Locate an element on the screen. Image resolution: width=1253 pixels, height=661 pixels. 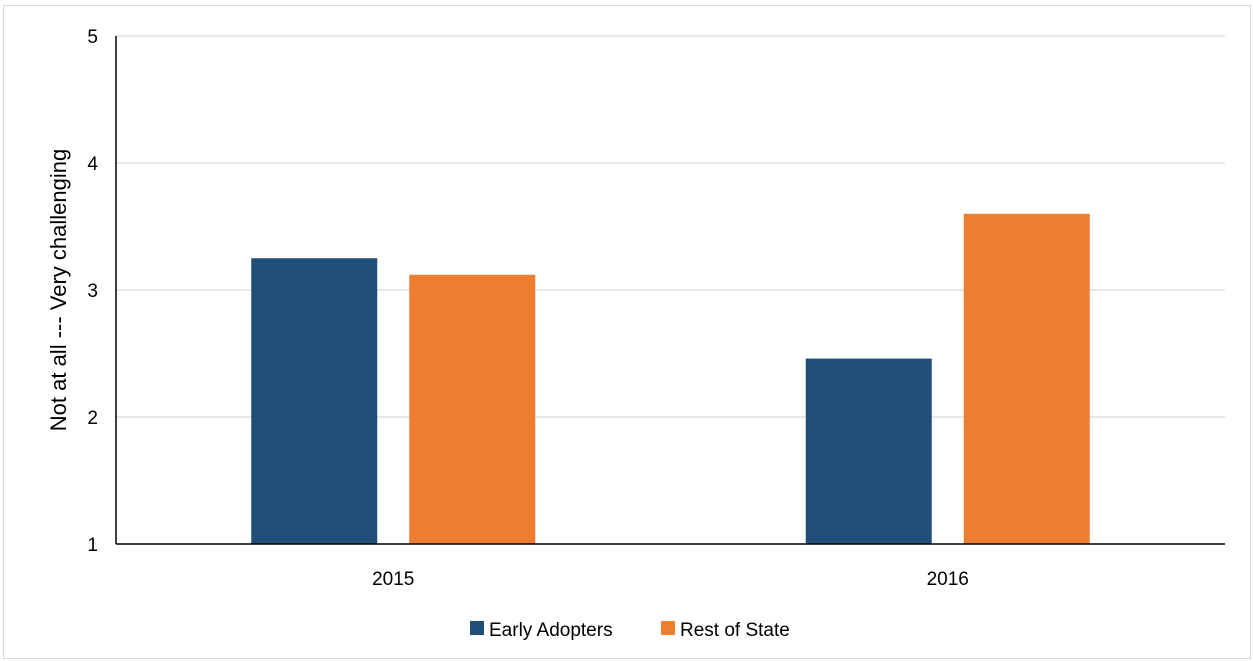
legend-label-rest-of-state: Rest of State is located at coordinates (735, 630).